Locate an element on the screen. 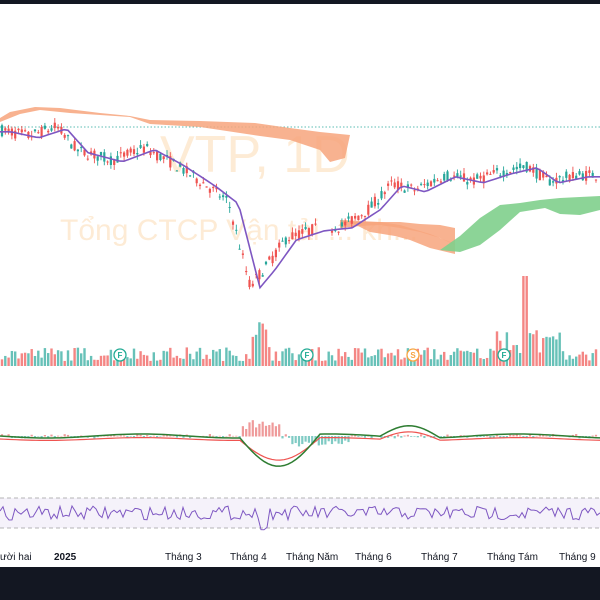 The image size is (600, 600). bottom-frame-bar is located at coordinates (300, 583).